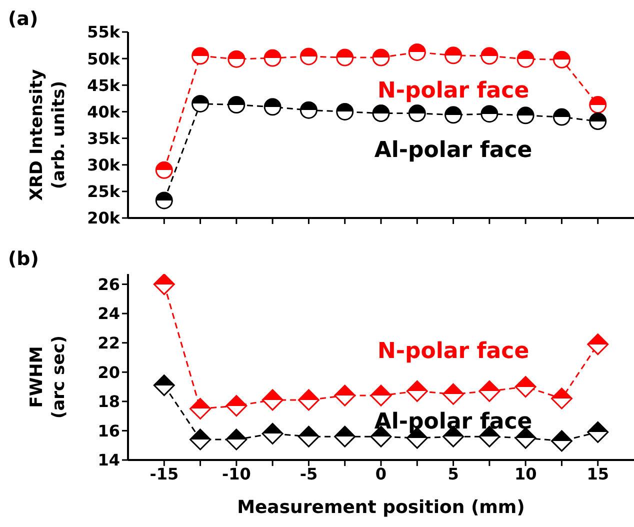 The image size is (634, 527). Describe the element at coordinates (103, 192) in the screenshot. I see `y-tick-label: 25k` at that location.